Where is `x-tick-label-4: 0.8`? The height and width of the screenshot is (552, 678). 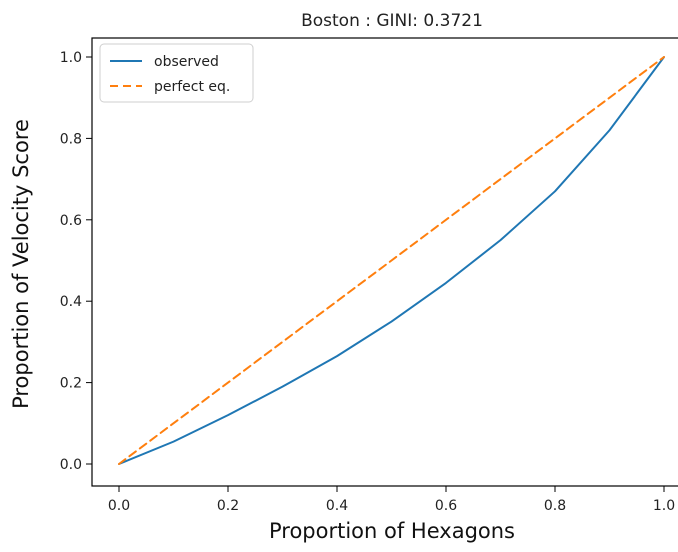
x-tick-label-4: 0.8 is located at coordinates (555, 506).